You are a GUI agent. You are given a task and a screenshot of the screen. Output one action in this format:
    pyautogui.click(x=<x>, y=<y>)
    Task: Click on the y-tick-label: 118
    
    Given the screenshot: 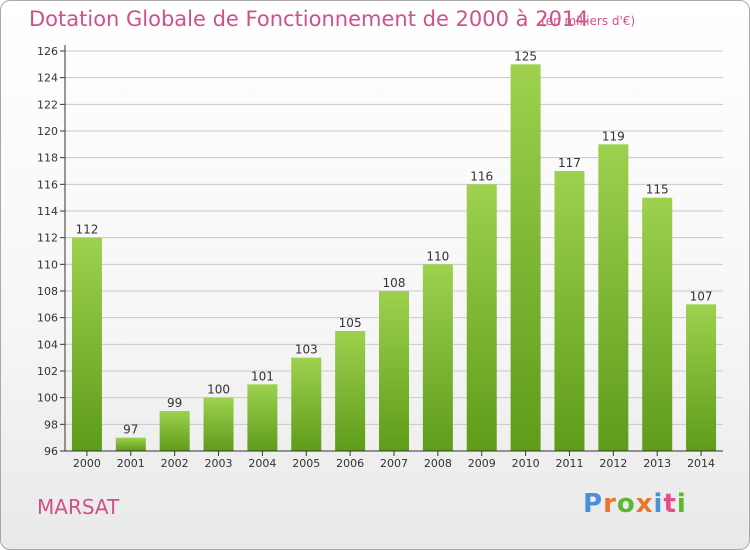 What is the action you would take?
    pyautogui.click(x=47, y=158)
    